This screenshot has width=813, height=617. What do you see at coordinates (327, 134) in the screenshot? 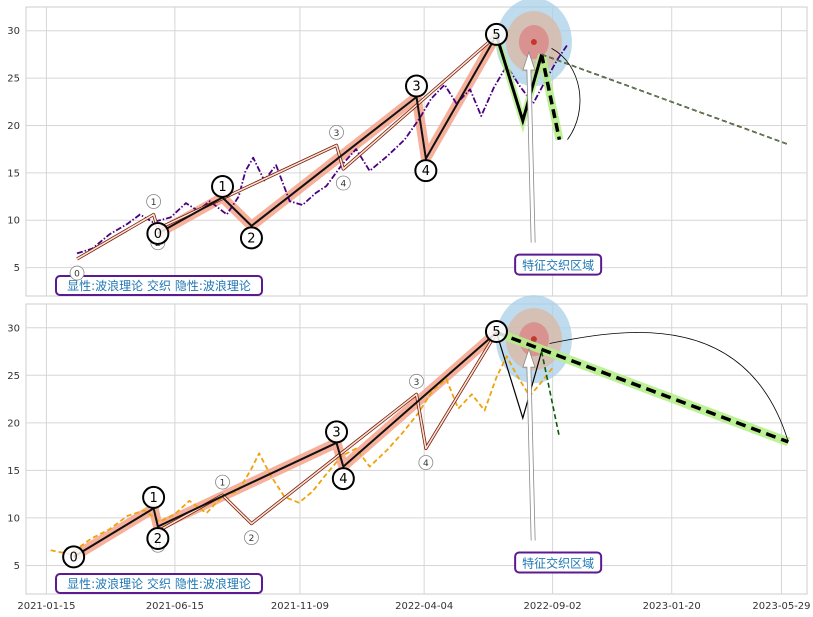
I see `primary-wave-line` at bounding box center [327, 134].